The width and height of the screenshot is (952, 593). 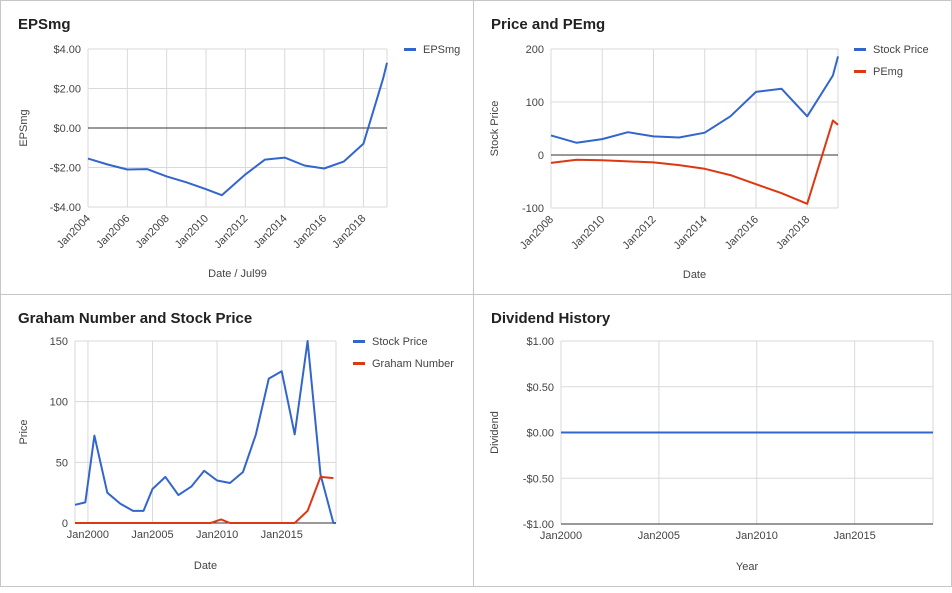 What do you see at coordinates (359, 363) in the screenshot?
I see `legend-swatch-graham-number` at bounding box center [359, 363].